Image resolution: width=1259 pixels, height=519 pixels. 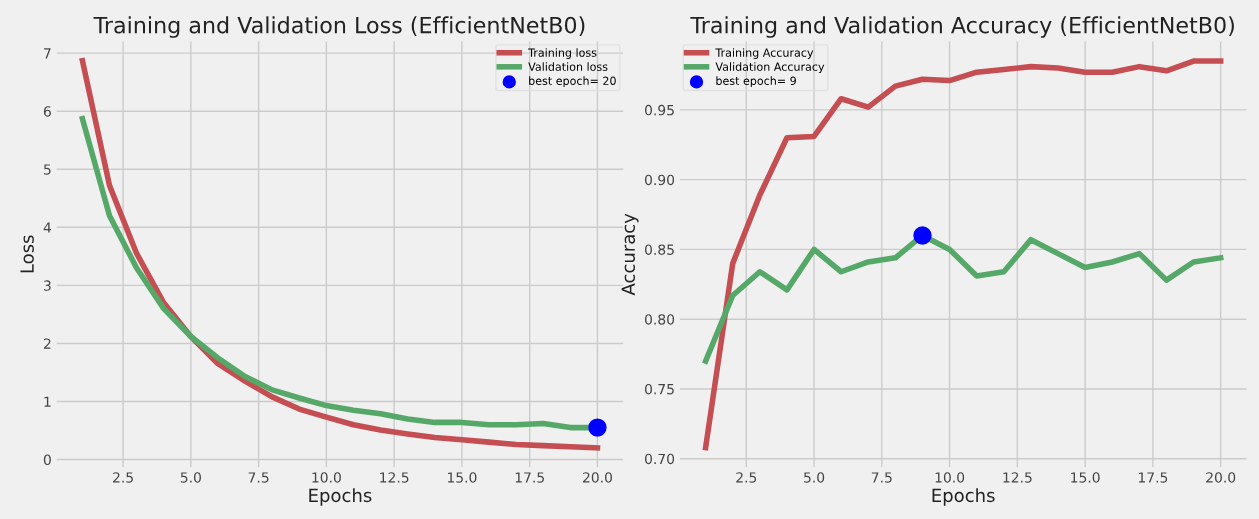 What do you see at coordinates (27, 254) in the screenshot?
I see `y-axis-title: Loss` at bounding box center [27, 254].